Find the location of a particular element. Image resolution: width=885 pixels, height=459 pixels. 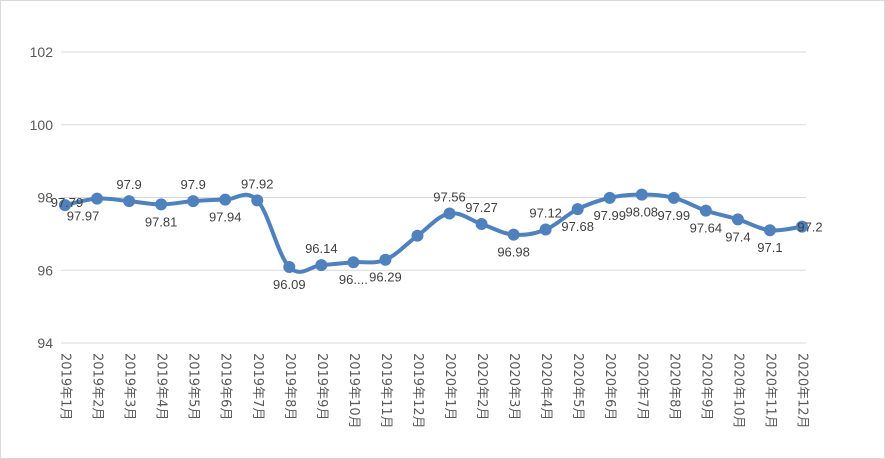

data-label: 97.97 is located at coordinates (83, 216).